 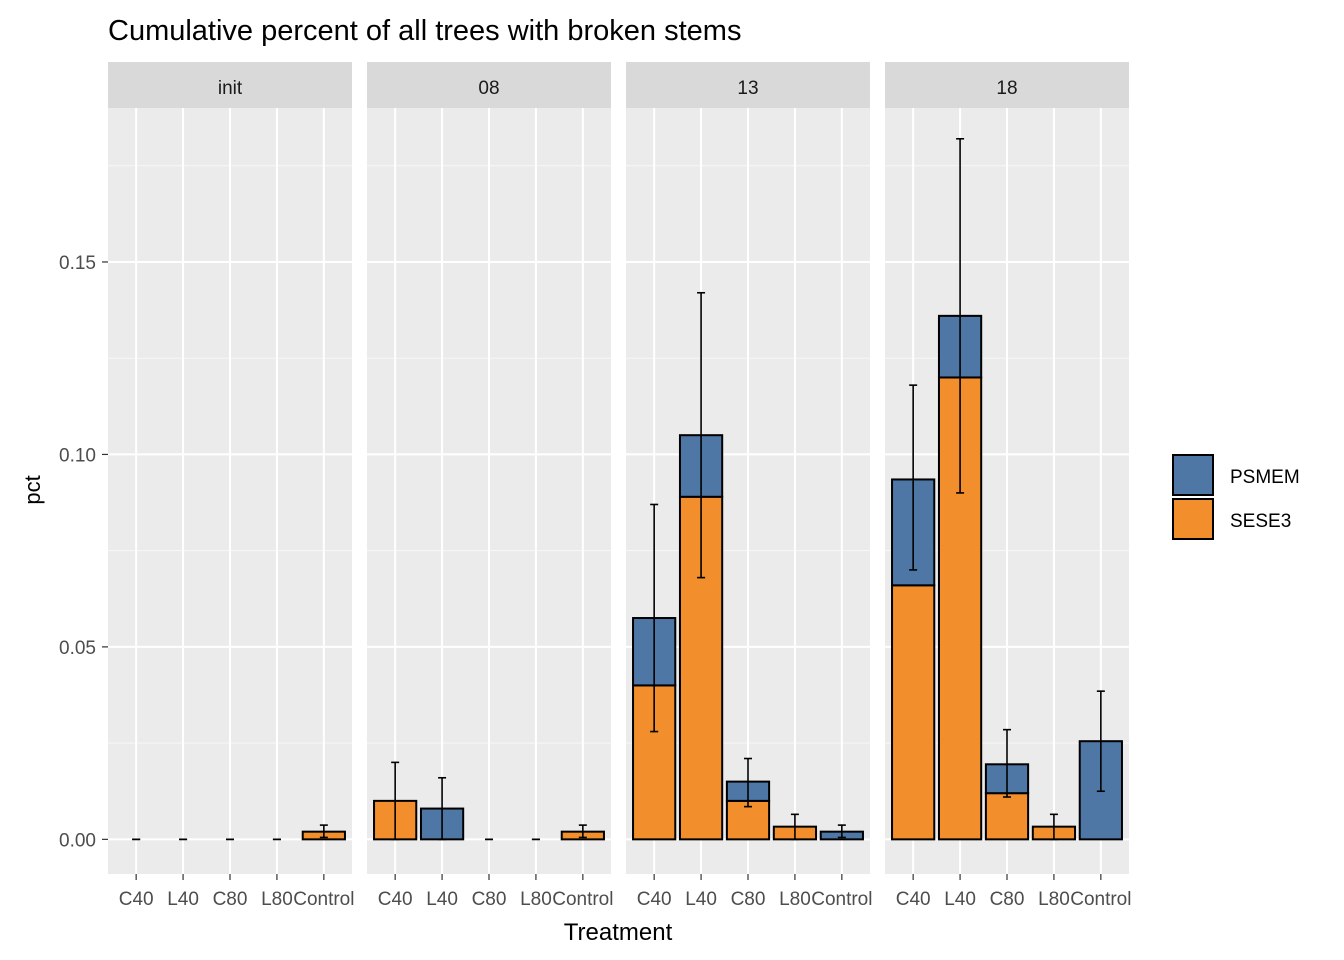 What do you see at coordinates (77, 455) in the screenshot?
I see `y-tick-label: 0.10` at bounding box center [77, 455].